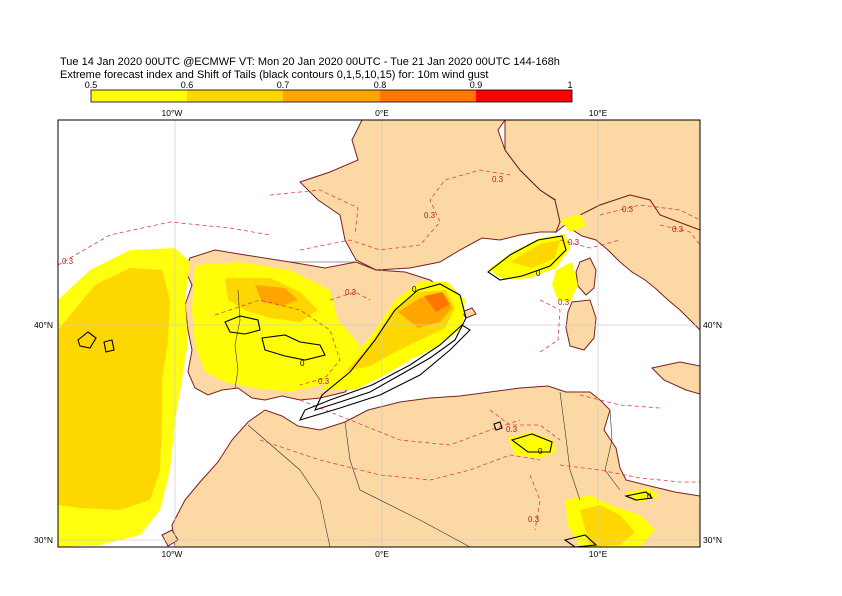 The height and width of the screenshot is (596, 842). What do you see at coordinates (91, 85) in the screenshot?
I see `legend-label-0: 0.5` at bounding box center [91, 85].